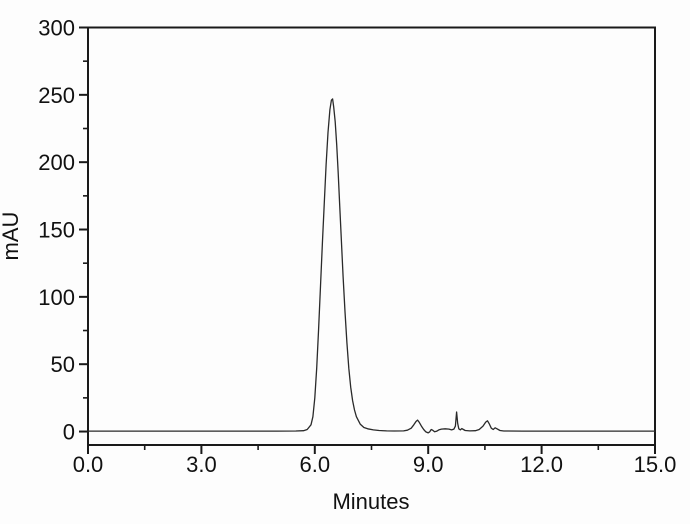 This screenshot has width=690, height=524. What do you see at coordinates (428, 464) in the screenshot?
I see `x-tick-label: 9.0` at bounding box center [428, 464].